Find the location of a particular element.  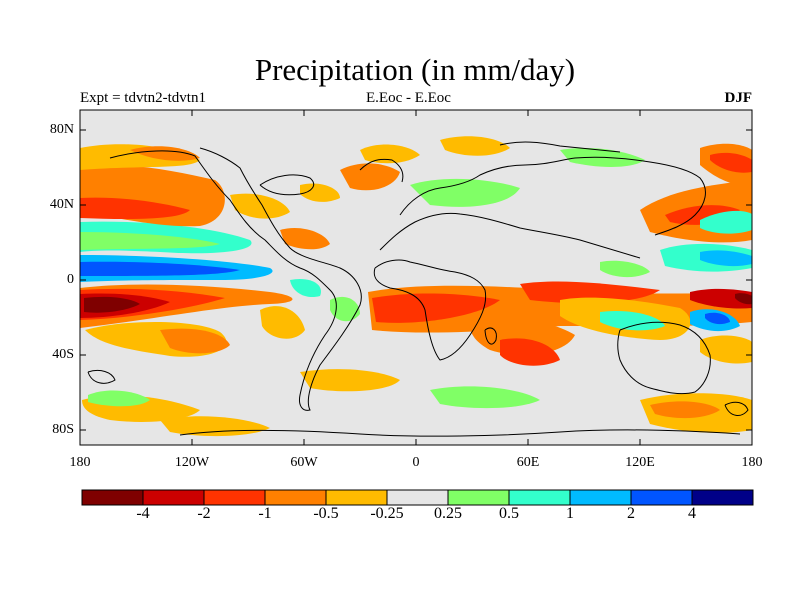

lat-tick-label: 40N is located at coordinates (61, 204).